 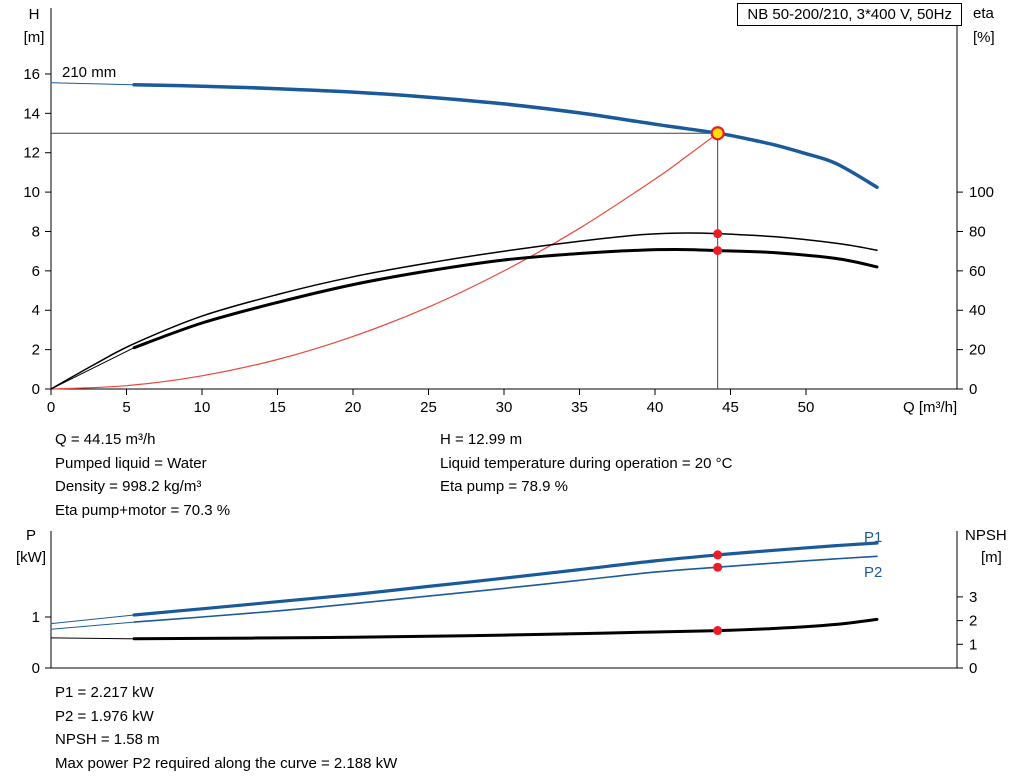 What do you see at coordinates (353, 407) in the screenshot?
I see `x-tick-label: 20` at bounding box center [353, 407].